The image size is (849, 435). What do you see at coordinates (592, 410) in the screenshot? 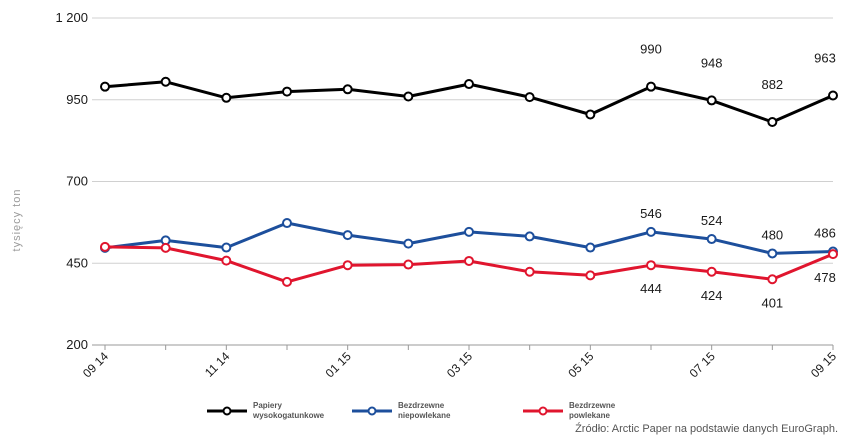
I see `legend-label: Bezdrzewne powlekane` at bounding box center [592, 410].